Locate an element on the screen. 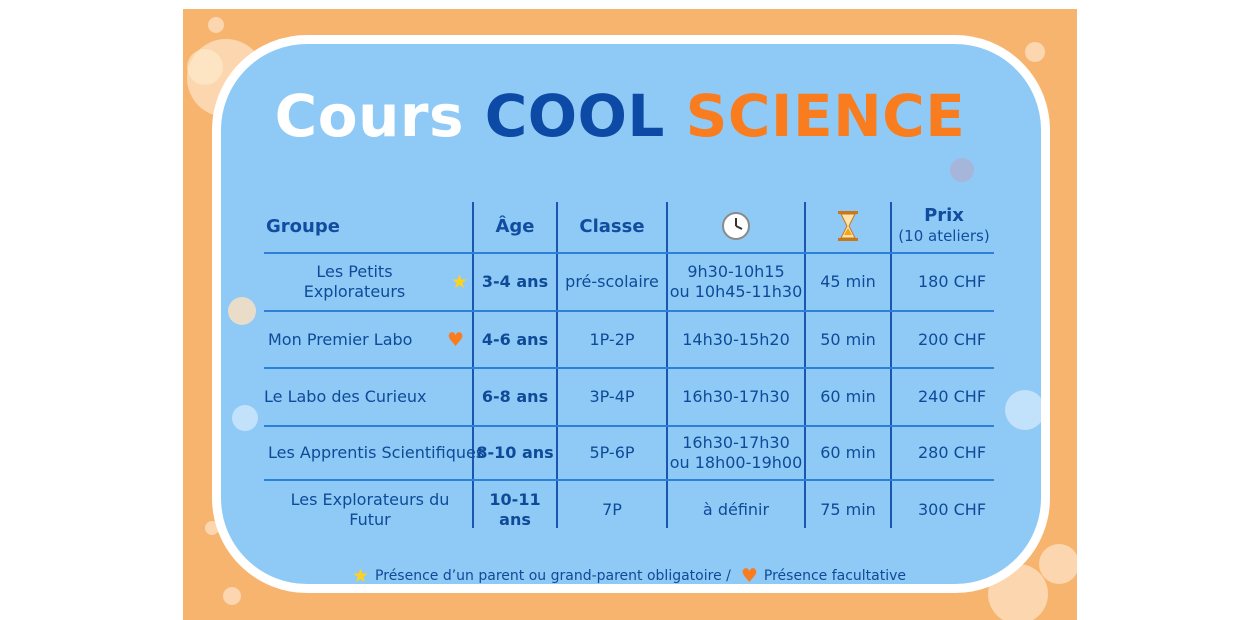 The image size is (1240, 620). row1-groupe: Les Petits Explorateurs ★ is located at coordinates (368, 282).